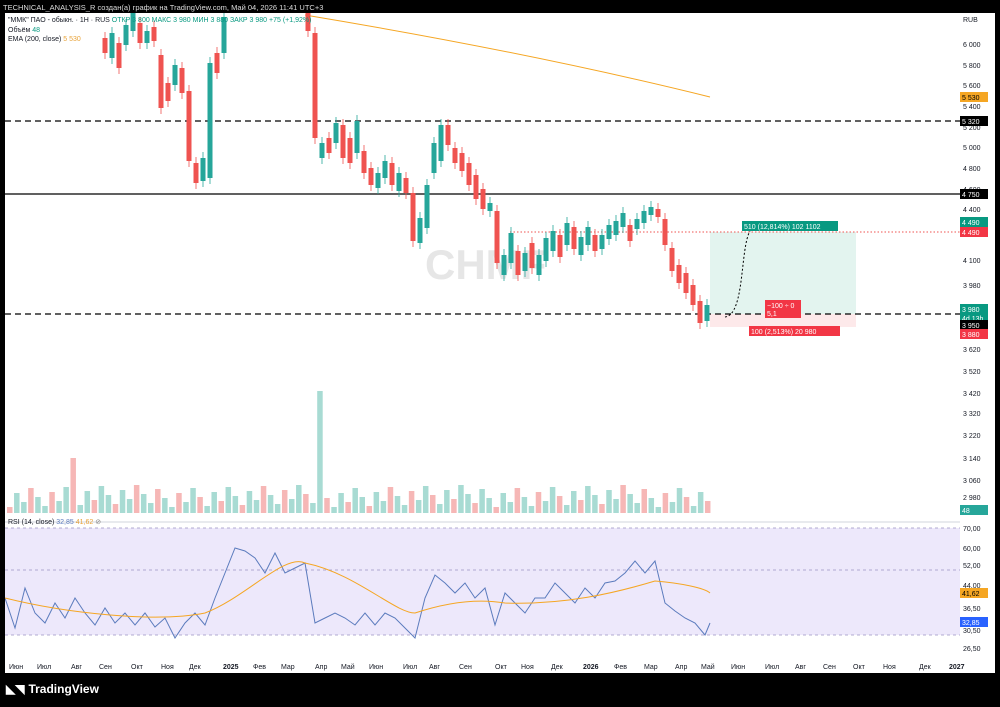 This screenshot has height=707, width=1000. Describe the element at coordinates (974, 232) in the screenshot. I see `target-b-price-tag-bg` at that location.